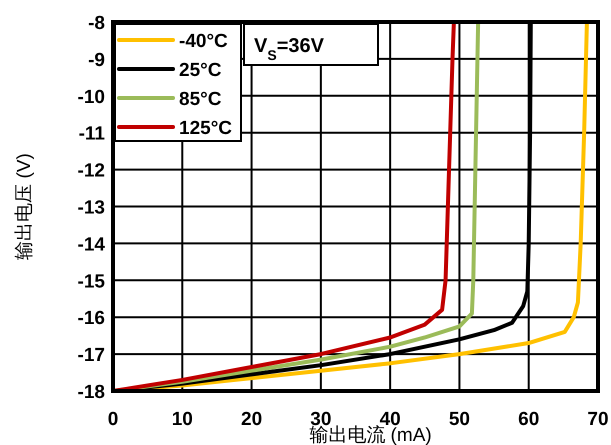  Describe the element at coordinates (598, 419) in the screenshot. I see `x-tick-label: 70` at that location.